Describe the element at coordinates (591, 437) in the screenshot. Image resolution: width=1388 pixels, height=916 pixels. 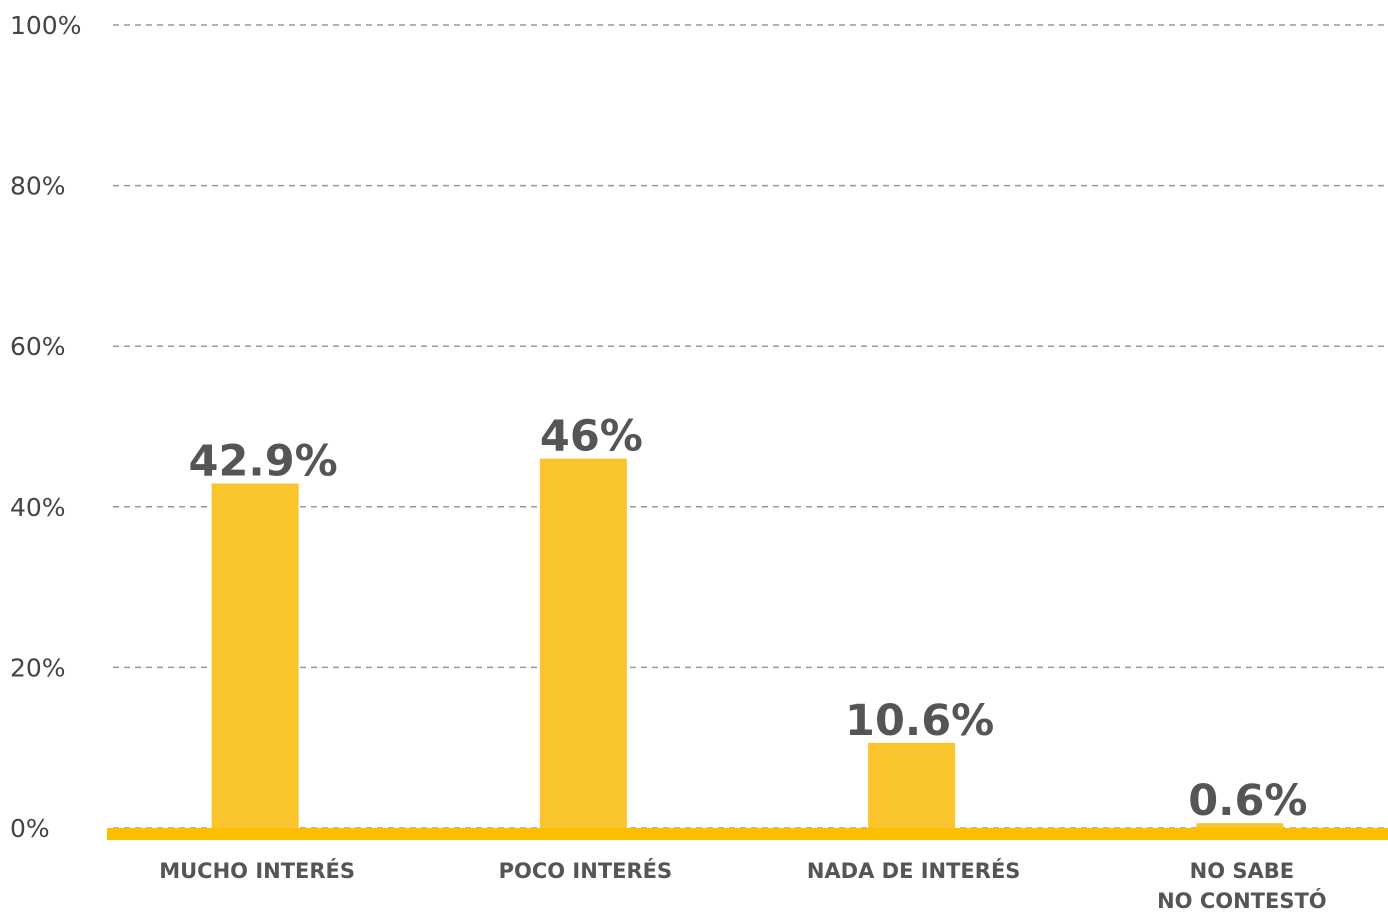
I see `value-label: 46%` at that location.